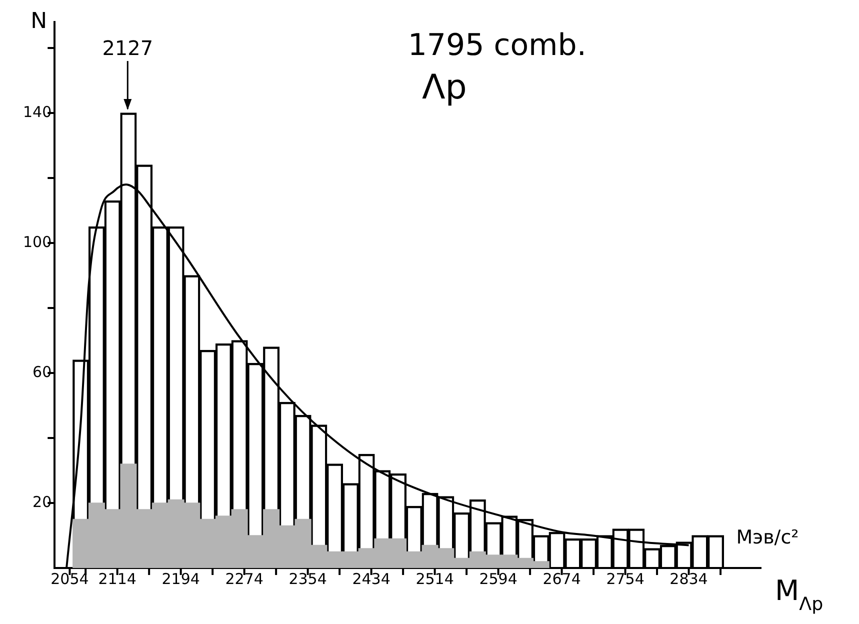  I want to click on x-tick-label: 2754, so click(625, 579).